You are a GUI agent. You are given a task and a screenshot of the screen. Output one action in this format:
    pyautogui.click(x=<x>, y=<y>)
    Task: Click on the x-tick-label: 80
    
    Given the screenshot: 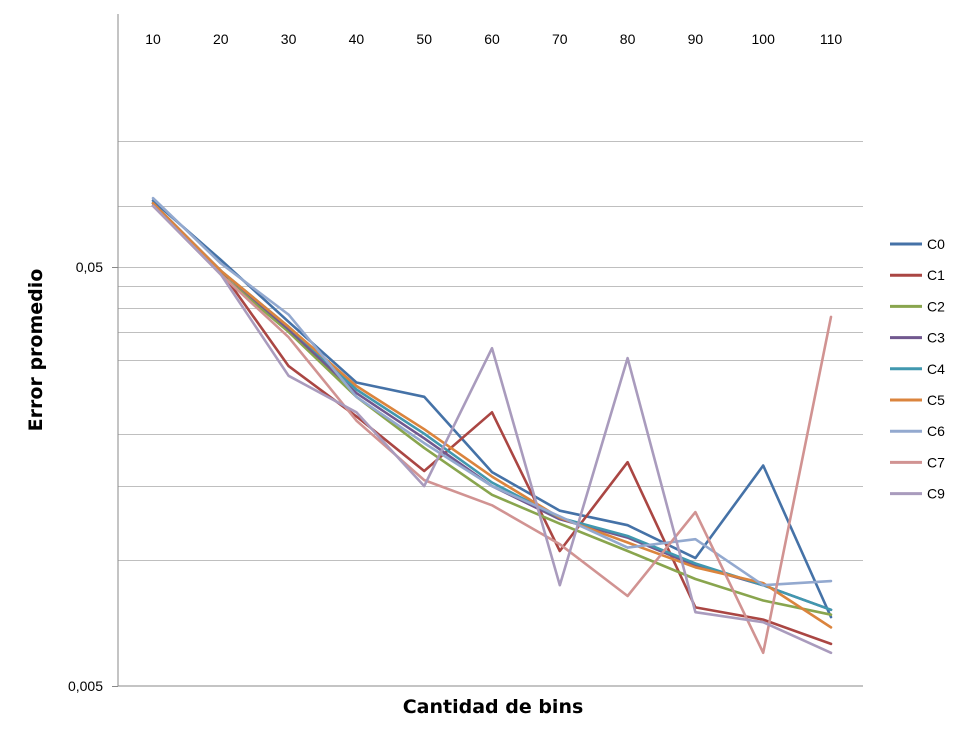 What is the action you would take?
    pyautogui.click(x=628, y=39)
    